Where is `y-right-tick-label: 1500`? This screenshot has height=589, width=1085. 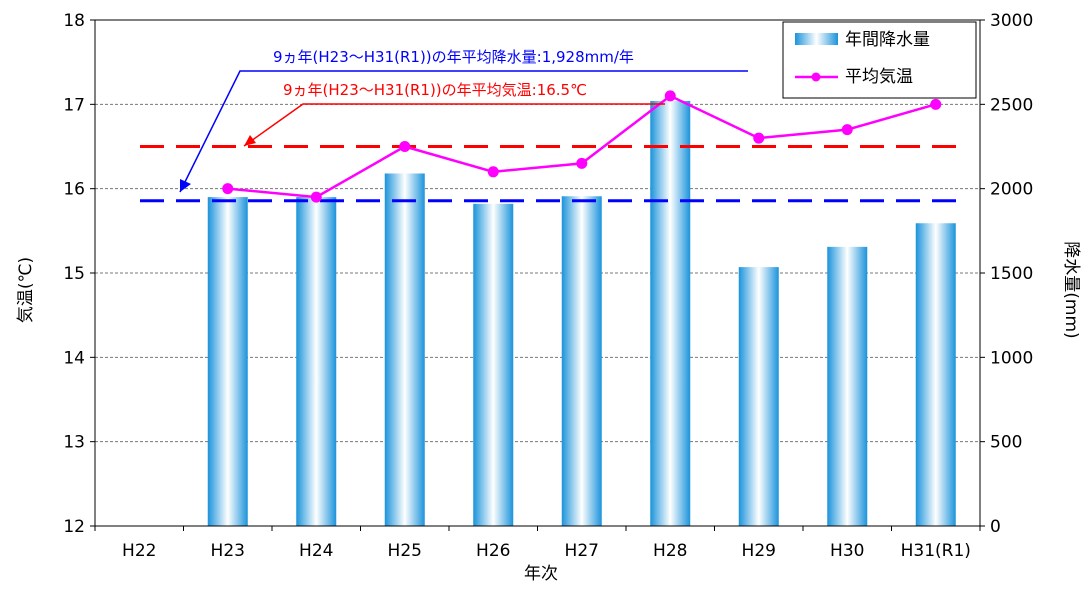 y-right-tick-label: 1500 is located at coordinates (1011, 274).